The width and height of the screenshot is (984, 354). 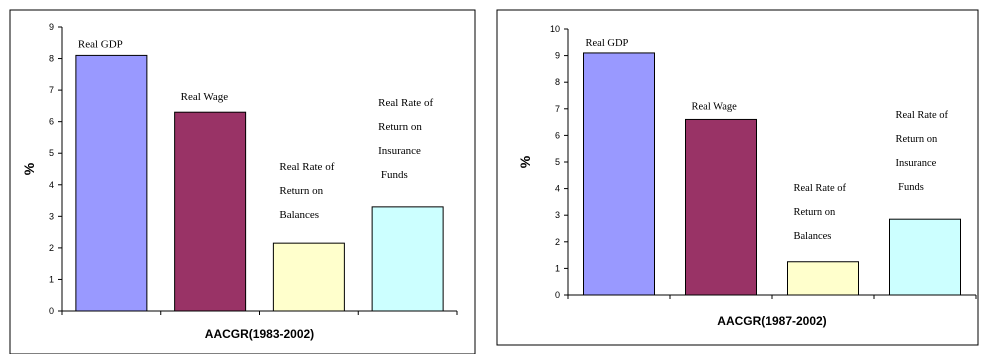 I want to click on x-axis-title: AACGR(1987-2002), so click(x=771, y=321).